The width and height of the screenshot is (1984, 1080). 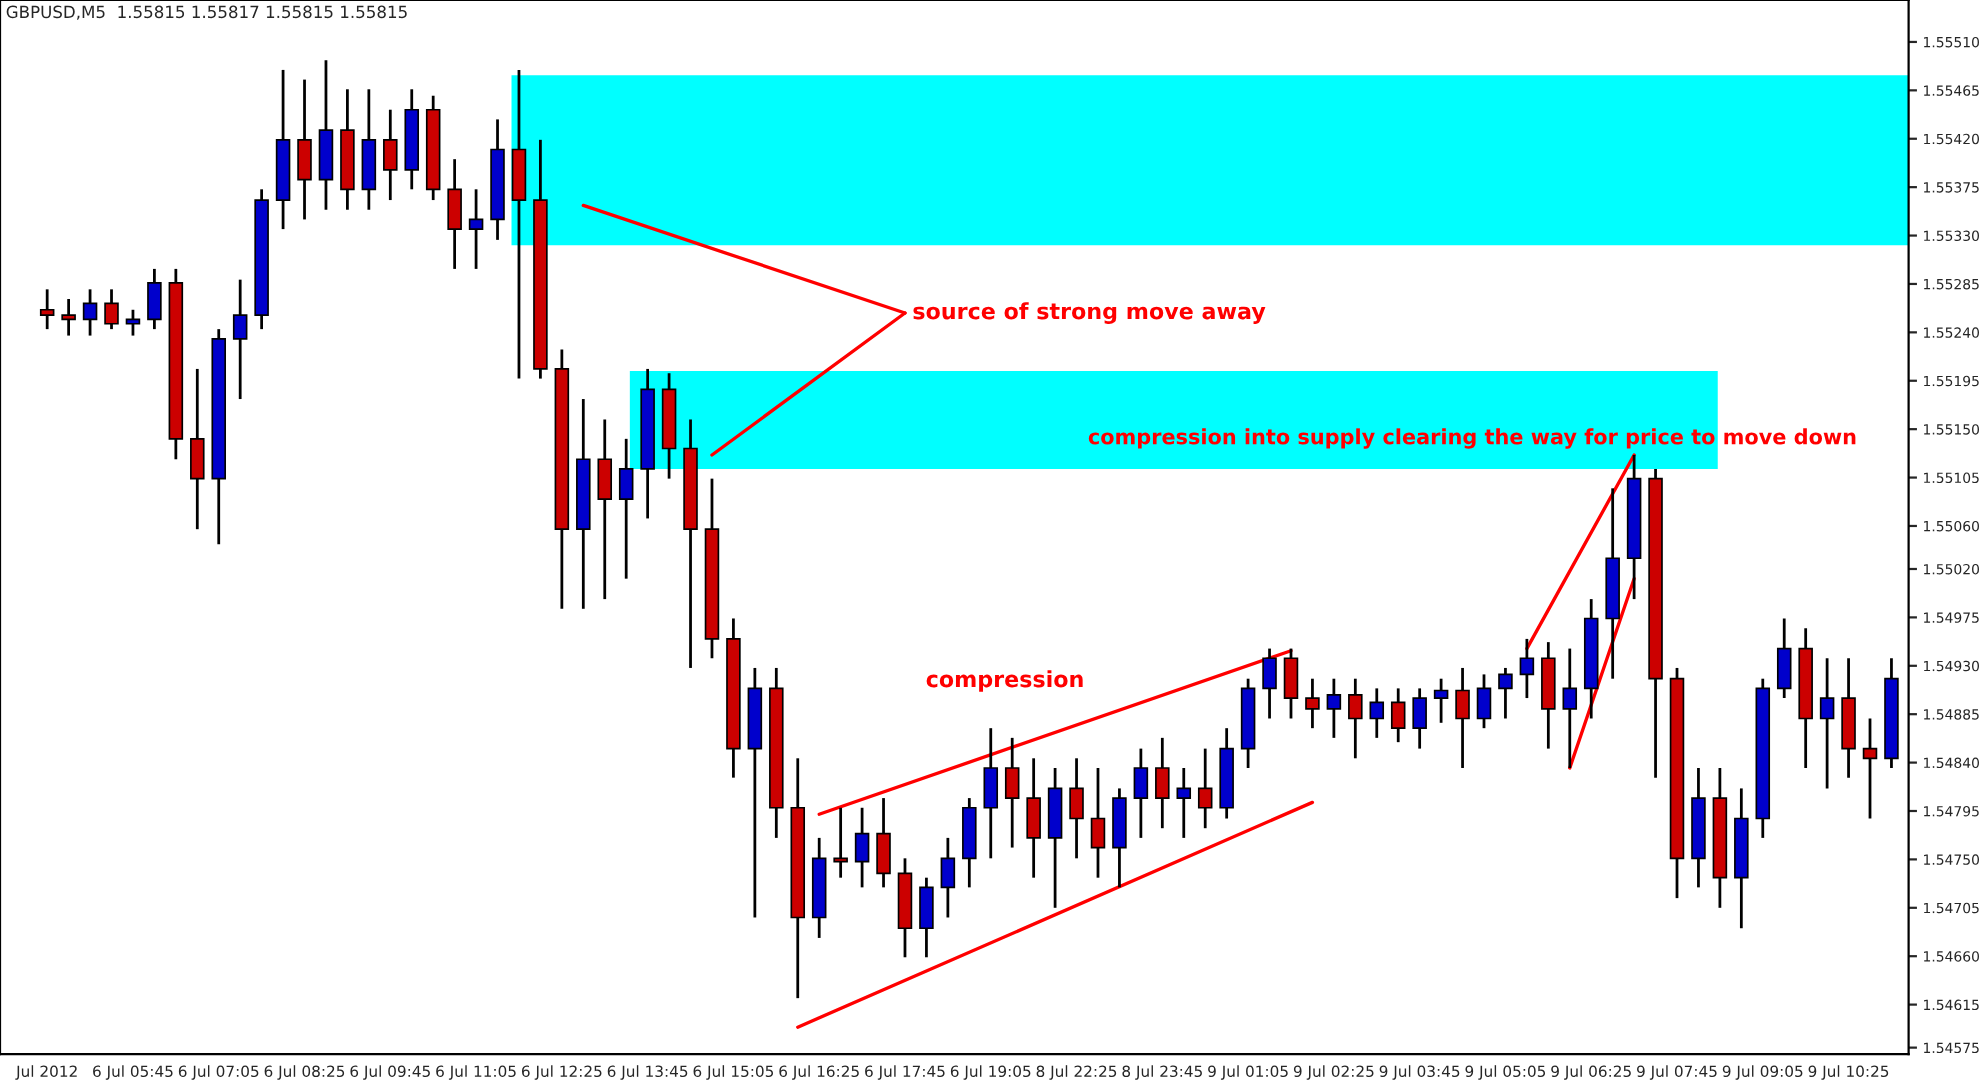 What do you see at coordinates (1004, 681) in the screenshot?
I see `annotation: compression` at bounding box center [1004, 681].